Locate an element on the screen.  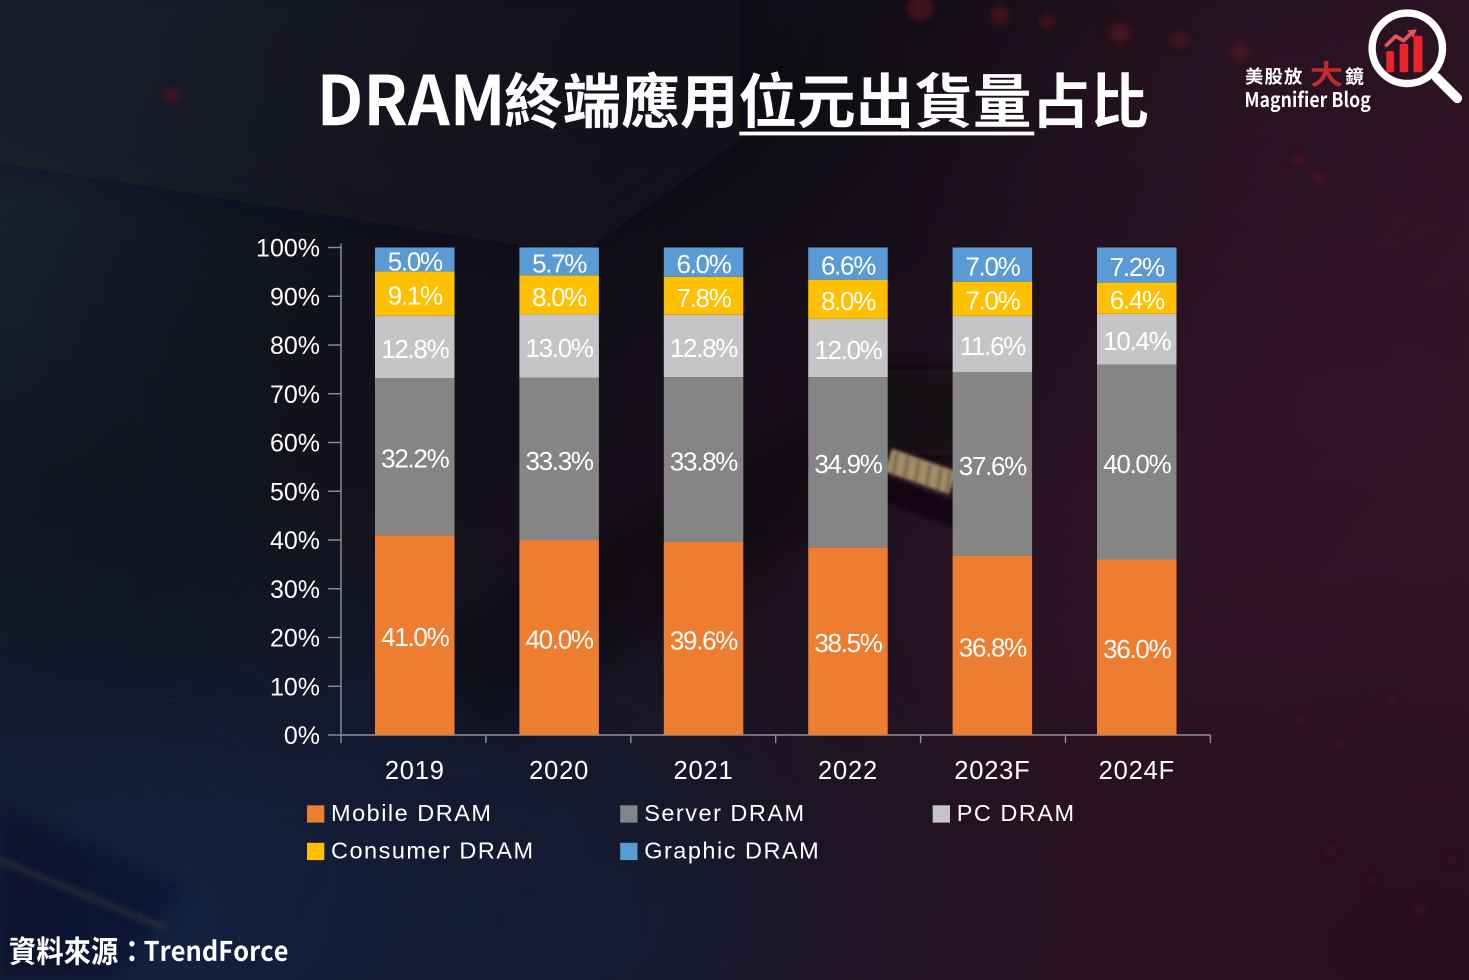
svg-text: 9.1% is located at coordinates (415, 296).